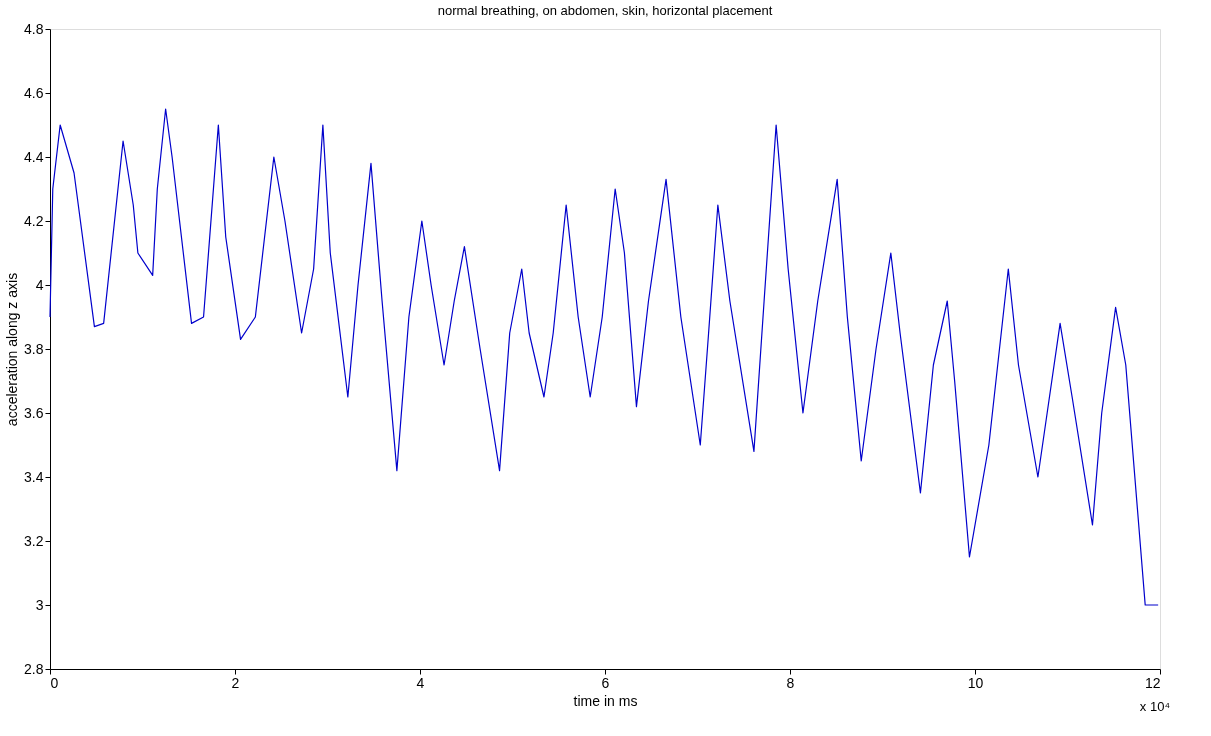  I want to click on y-axis-title: acceleration along z axis, so click(12, 349).